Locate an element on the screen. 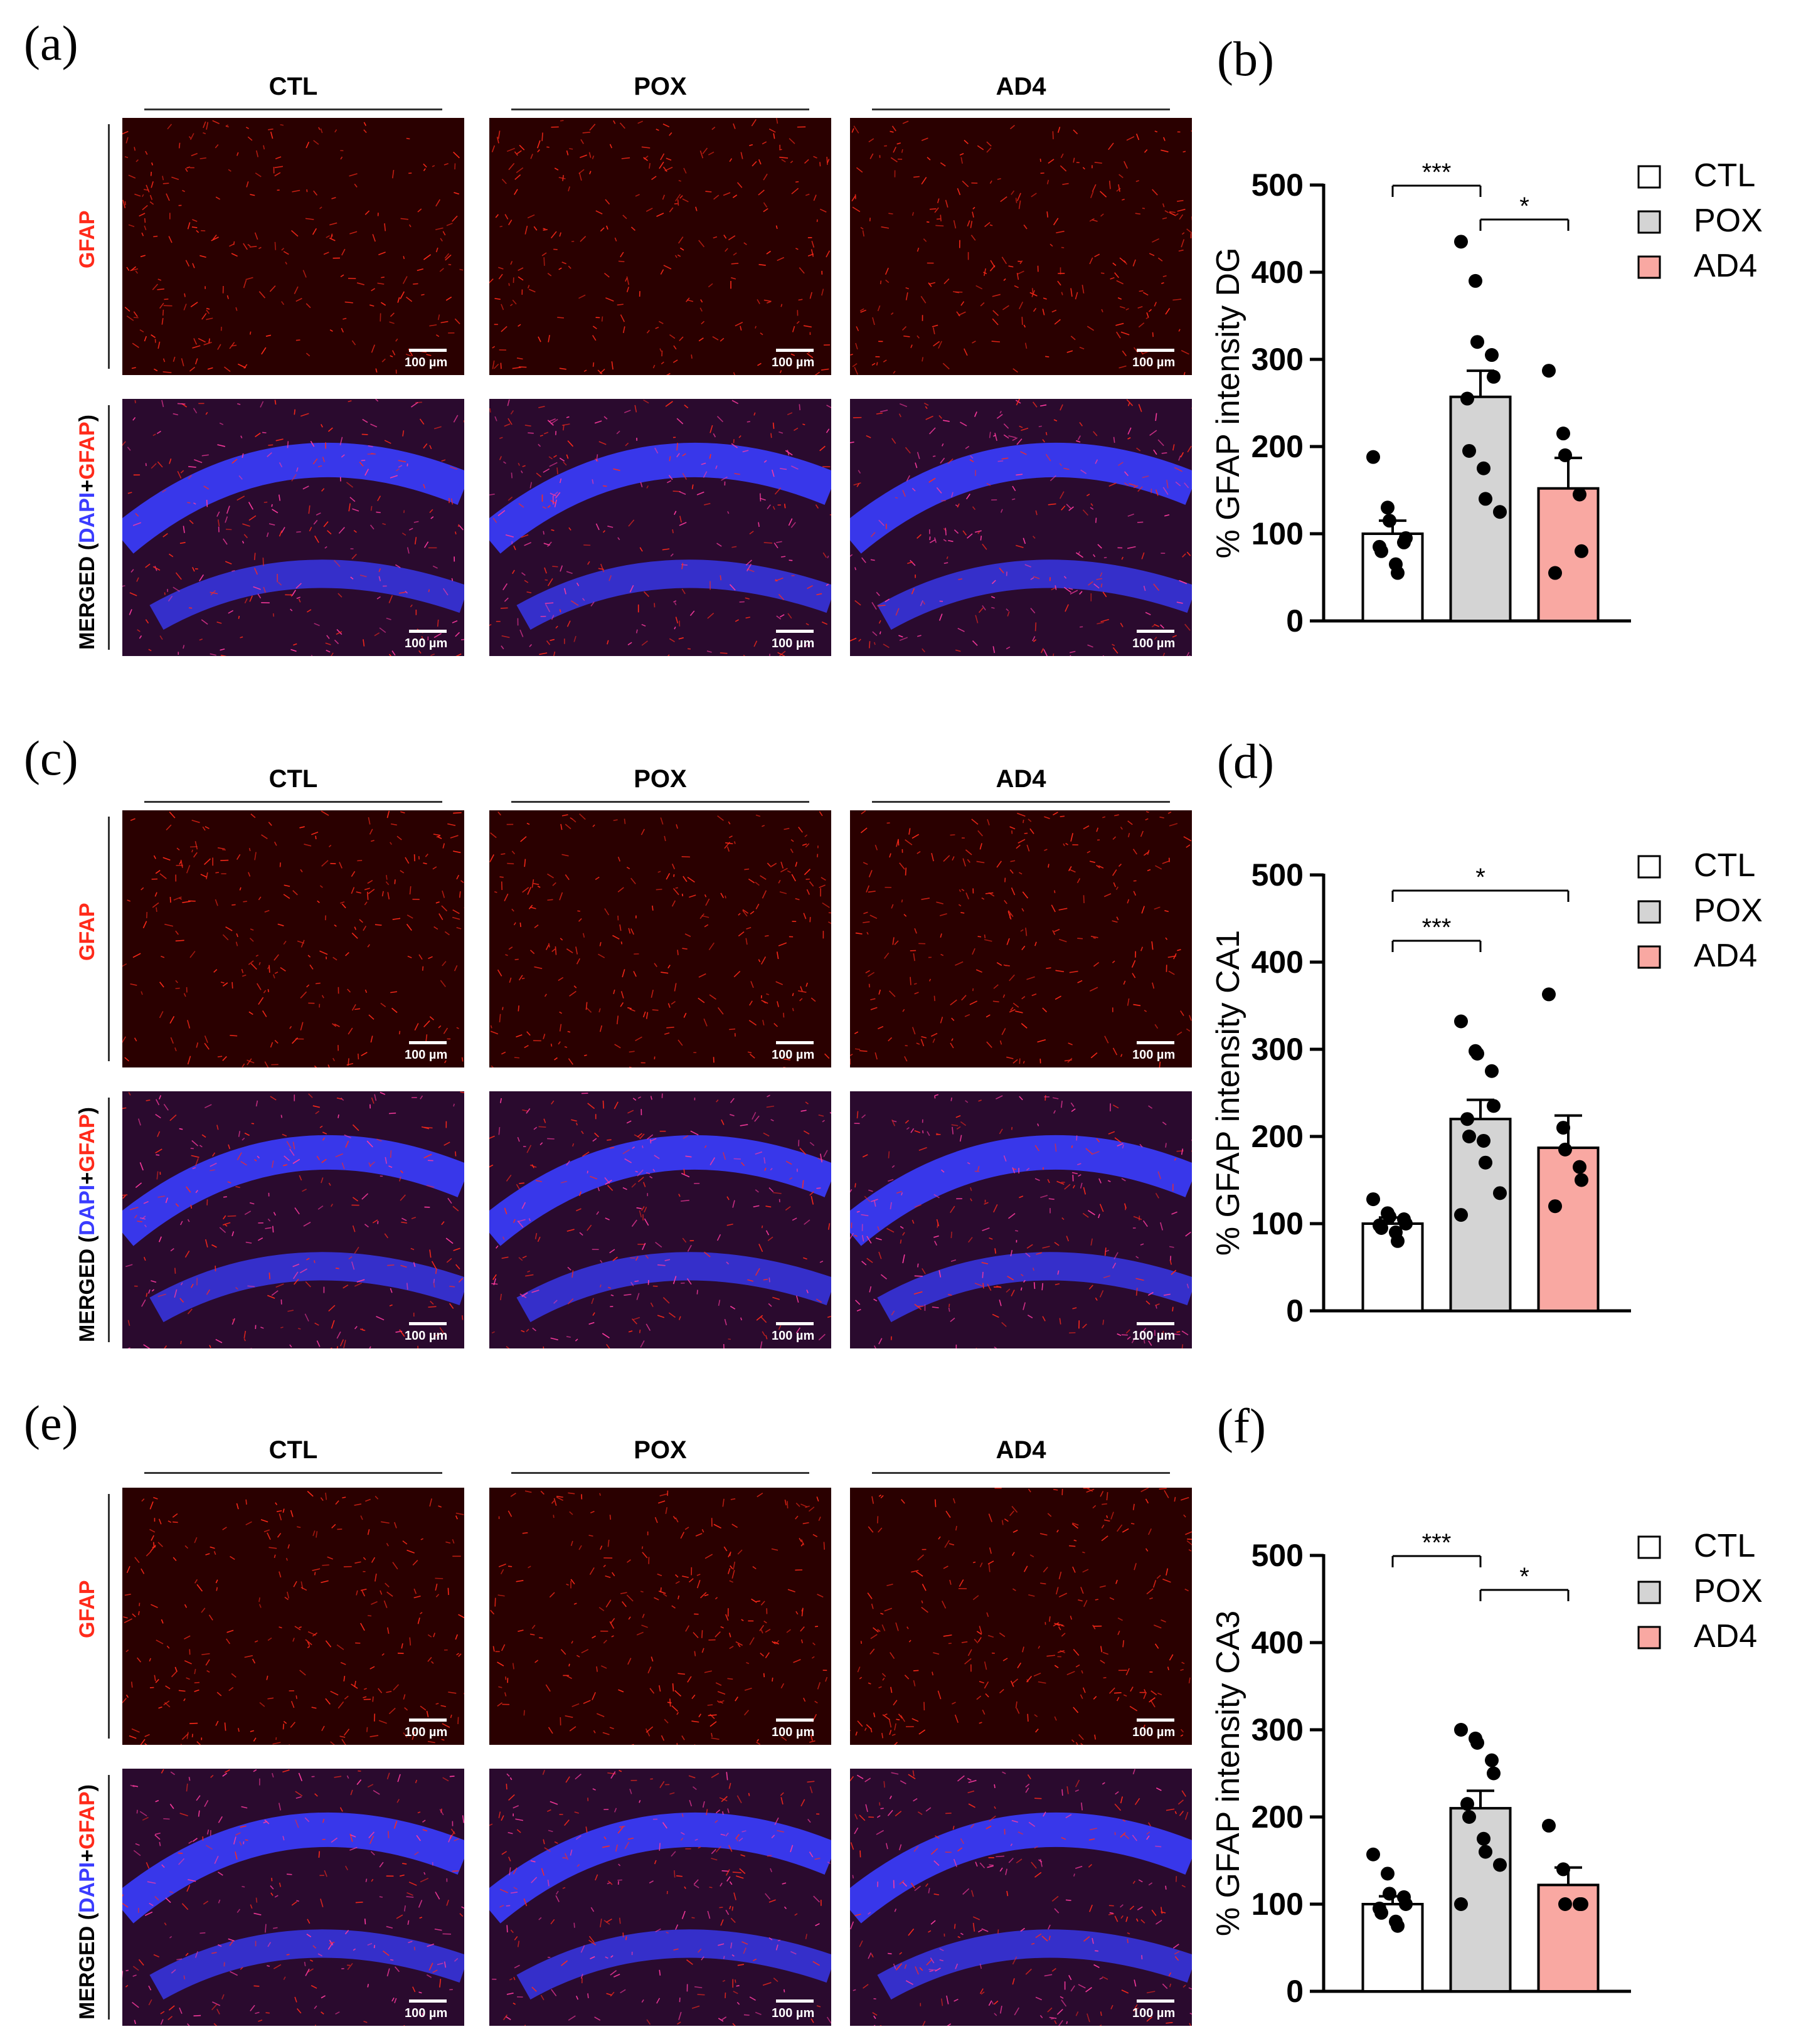  y-axis-label: % GFAP intensity CA1 is located at coordinates (1228, 1093).